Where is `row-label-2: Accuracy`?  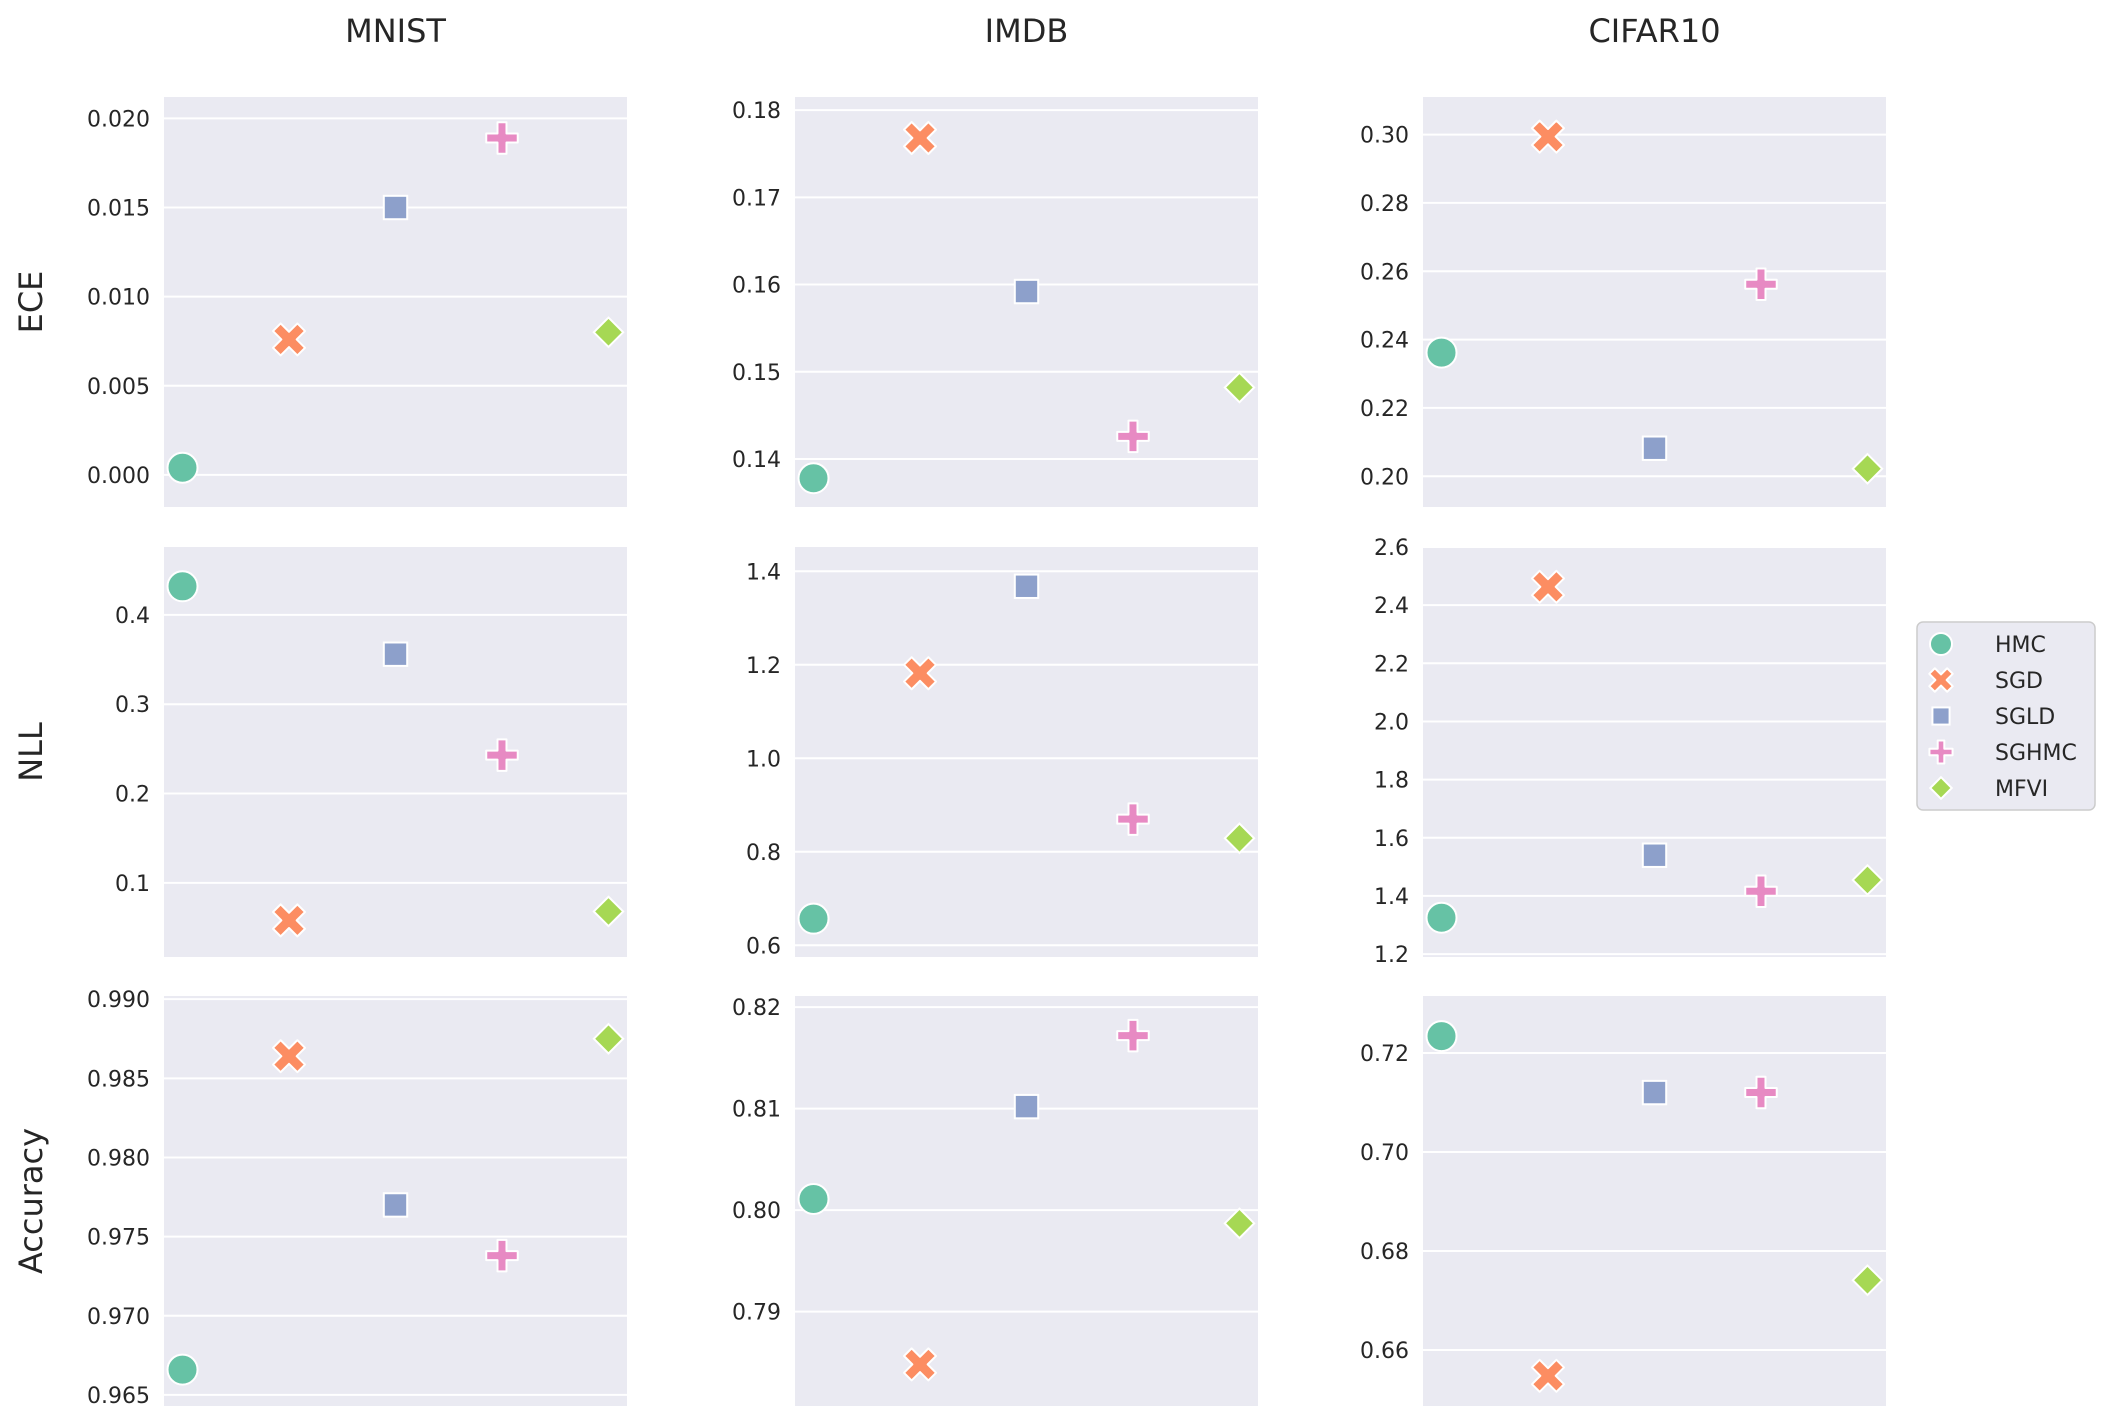
row-label-2: Accuracy is located at coordinates (31, 1201).